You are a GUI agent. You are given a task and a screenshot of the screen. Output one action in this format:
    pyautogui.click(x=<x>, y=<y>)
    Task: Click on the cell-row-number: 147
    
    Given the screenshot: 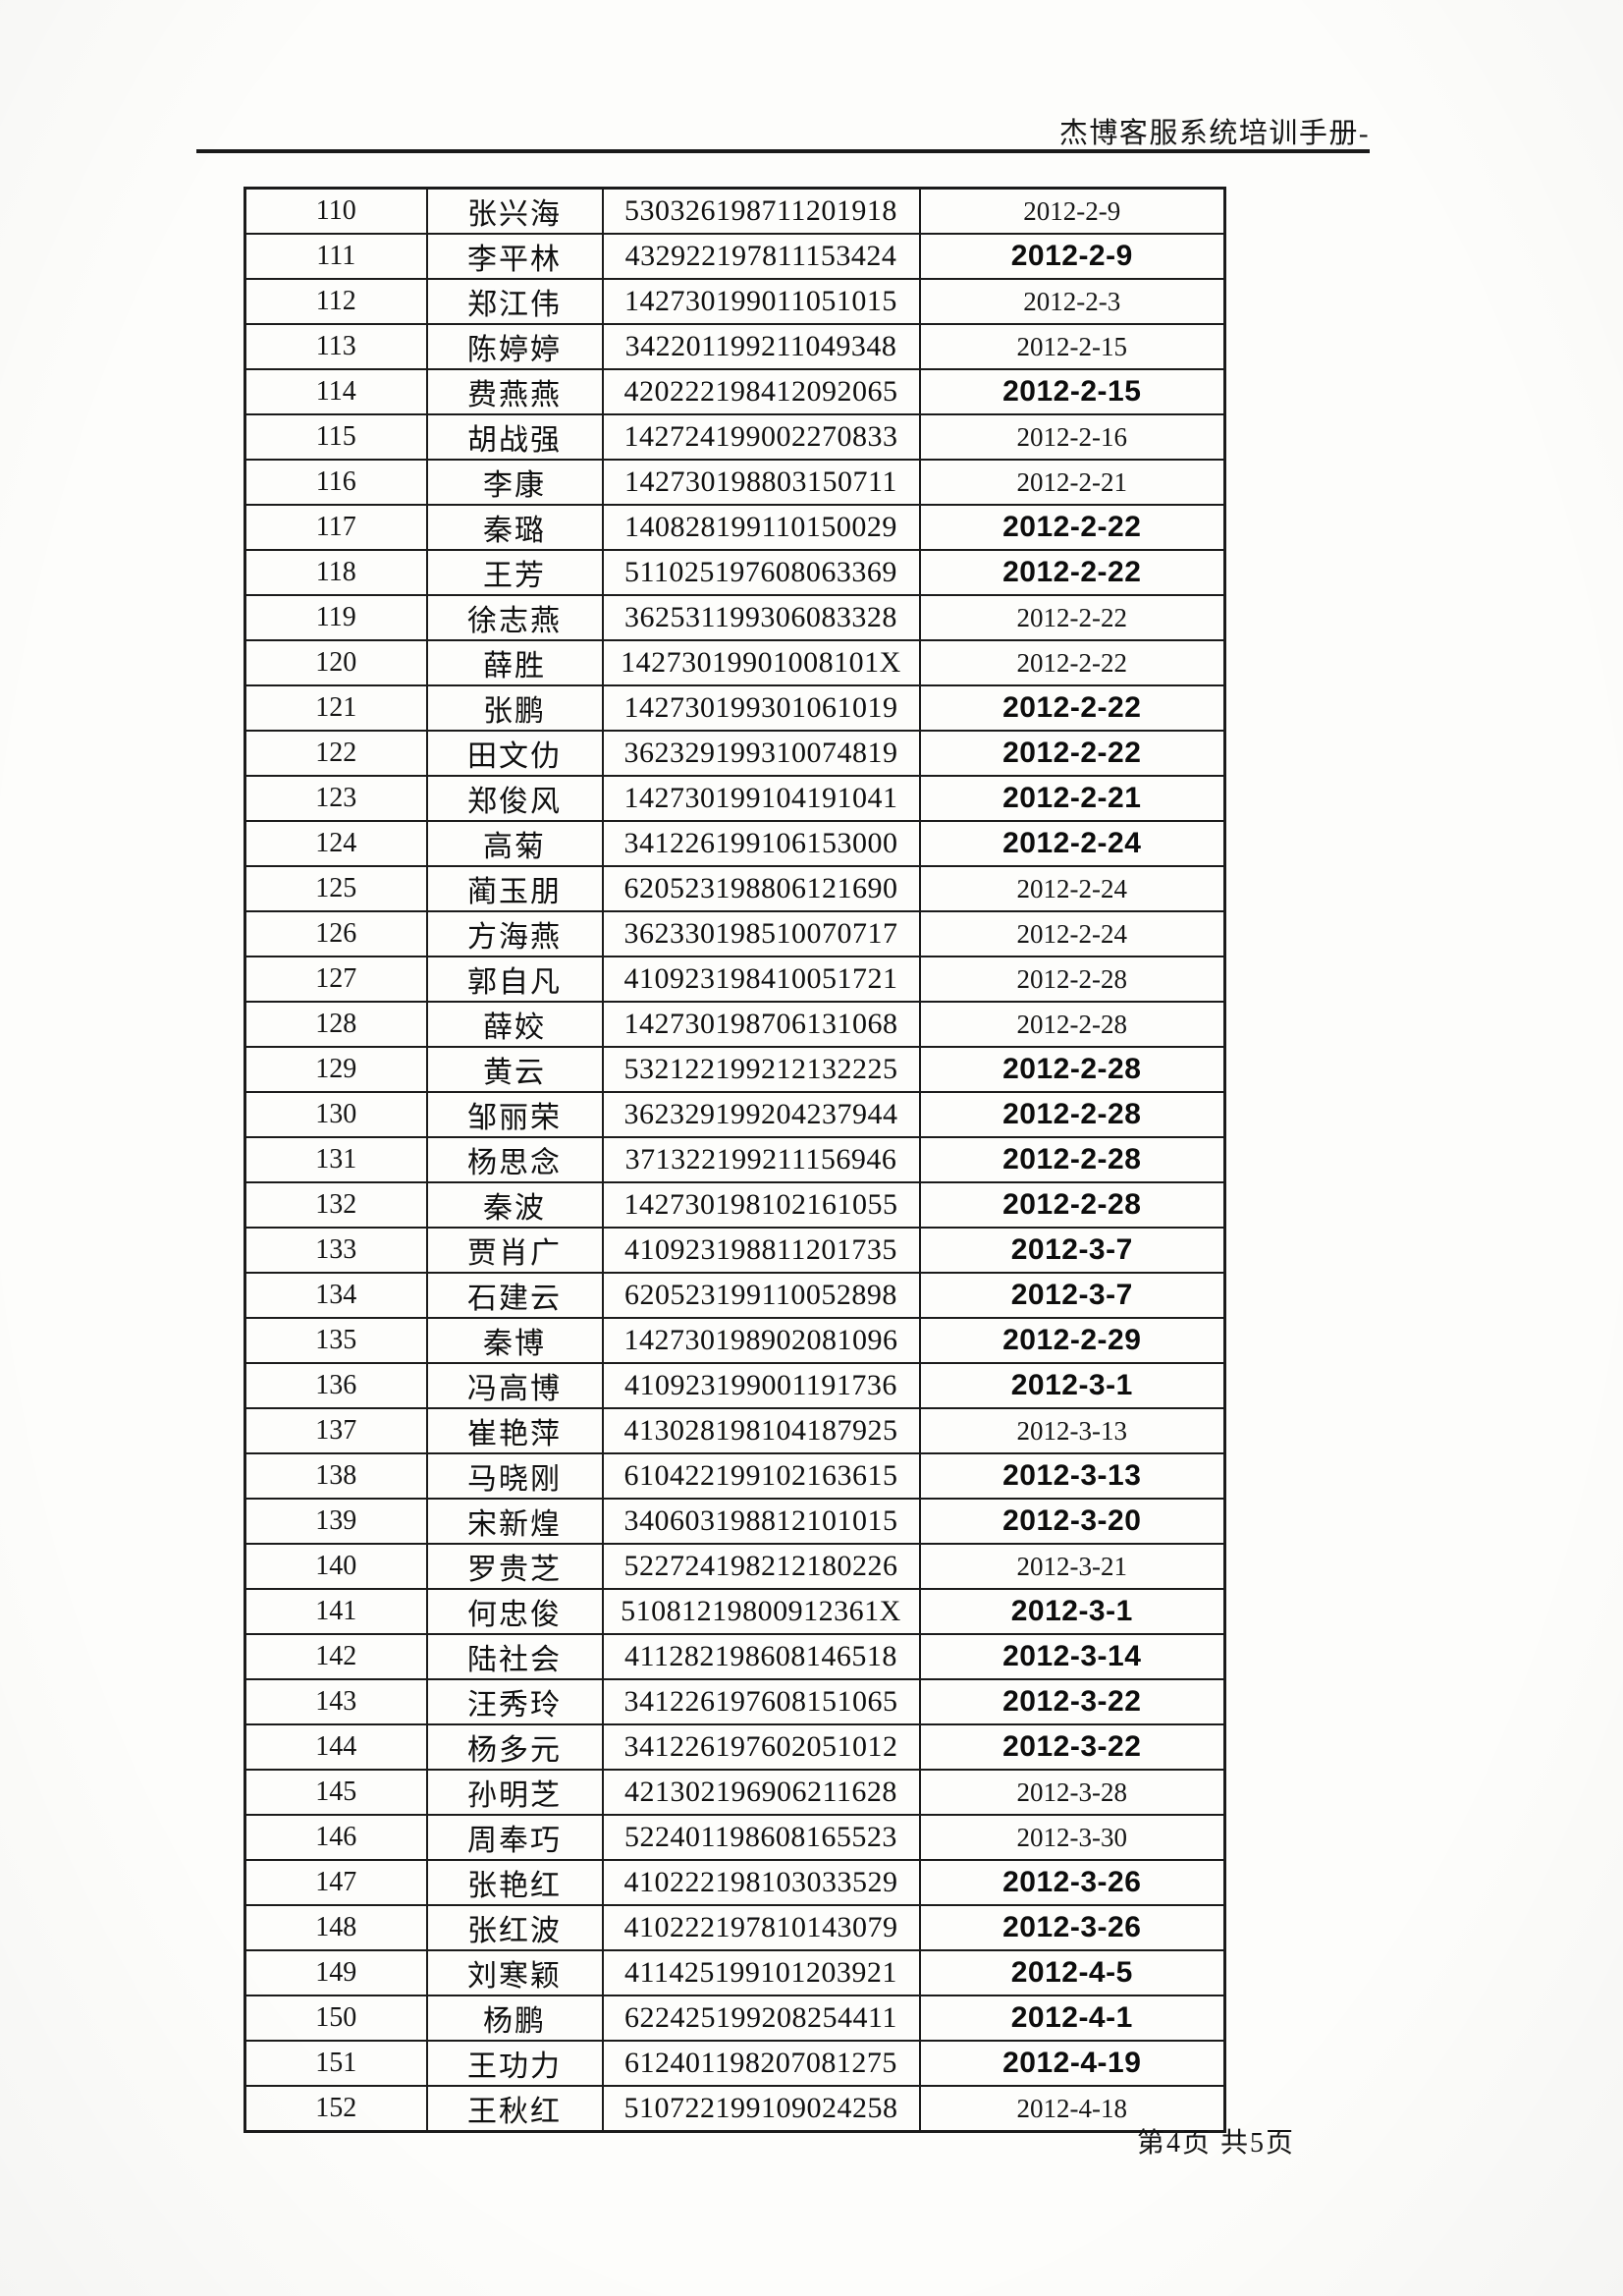 What is the action you would take?
    pyautogui.click(x=335, y=1882)
    